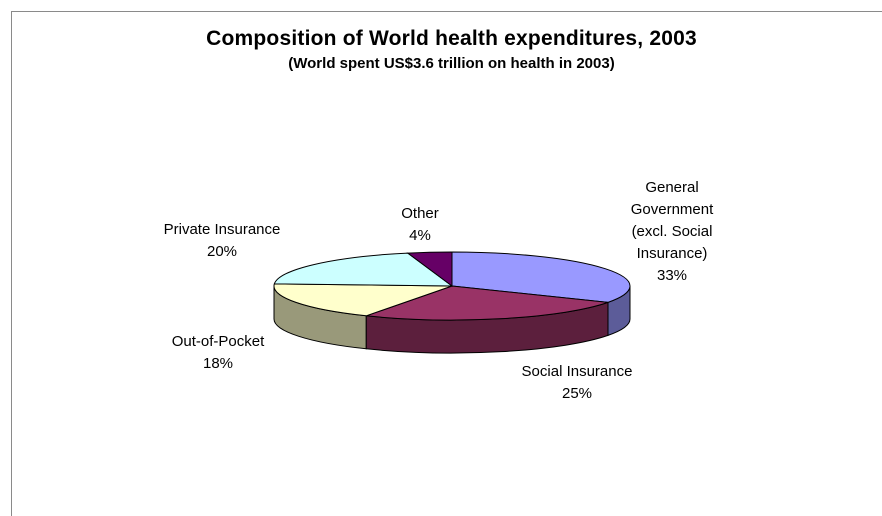 The image size is (882, 516). What do you see at coordinates (222, 240) in the screenshot?
I see `slice-label-3: Private Insurance 20%` at bounding box center [222, 240].